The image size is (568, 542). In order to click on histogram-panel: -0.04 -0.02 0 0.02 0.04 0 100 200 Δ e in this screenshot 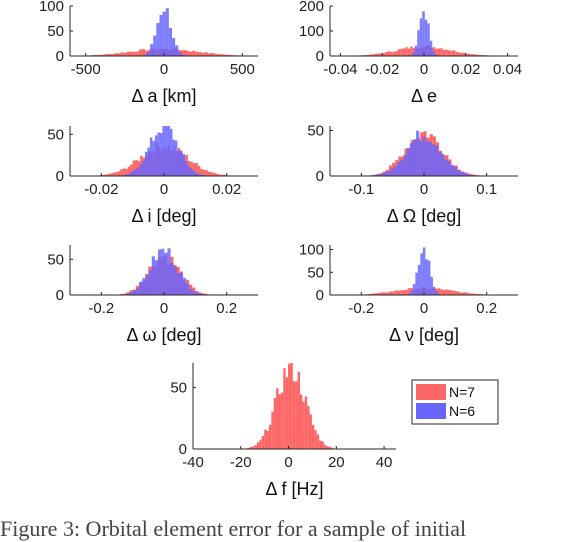, I will do `click(410, 53)`.